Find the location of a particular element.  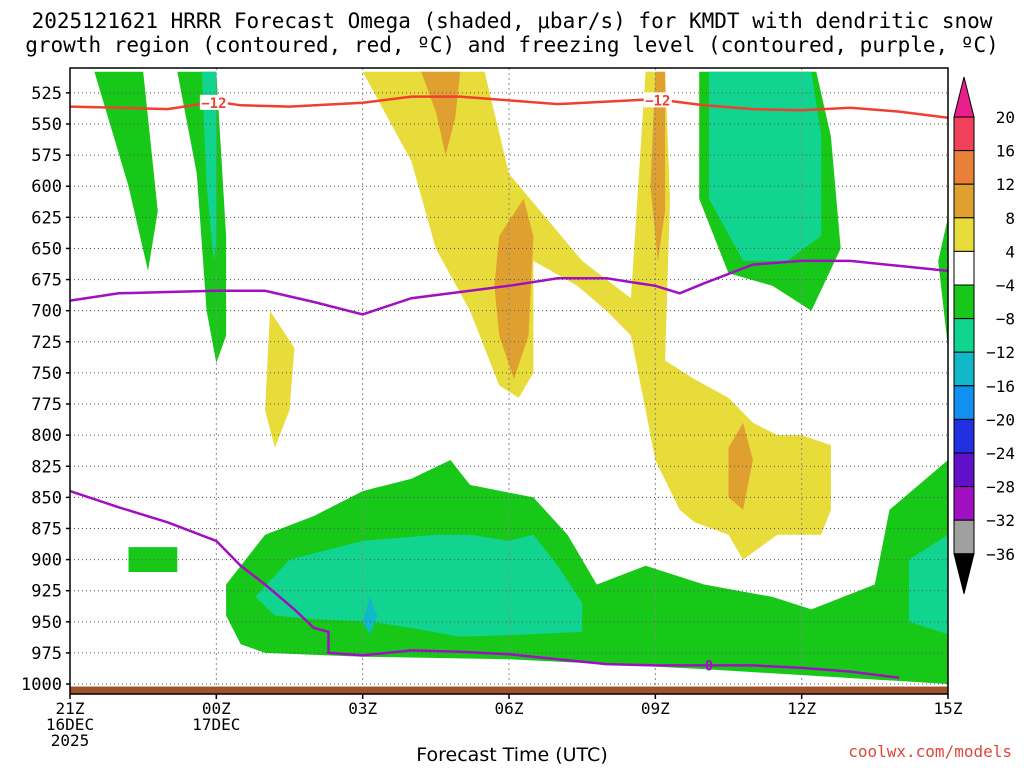

x-tick-label-15Z-1: 15Z is located at coordinates (948, 708).